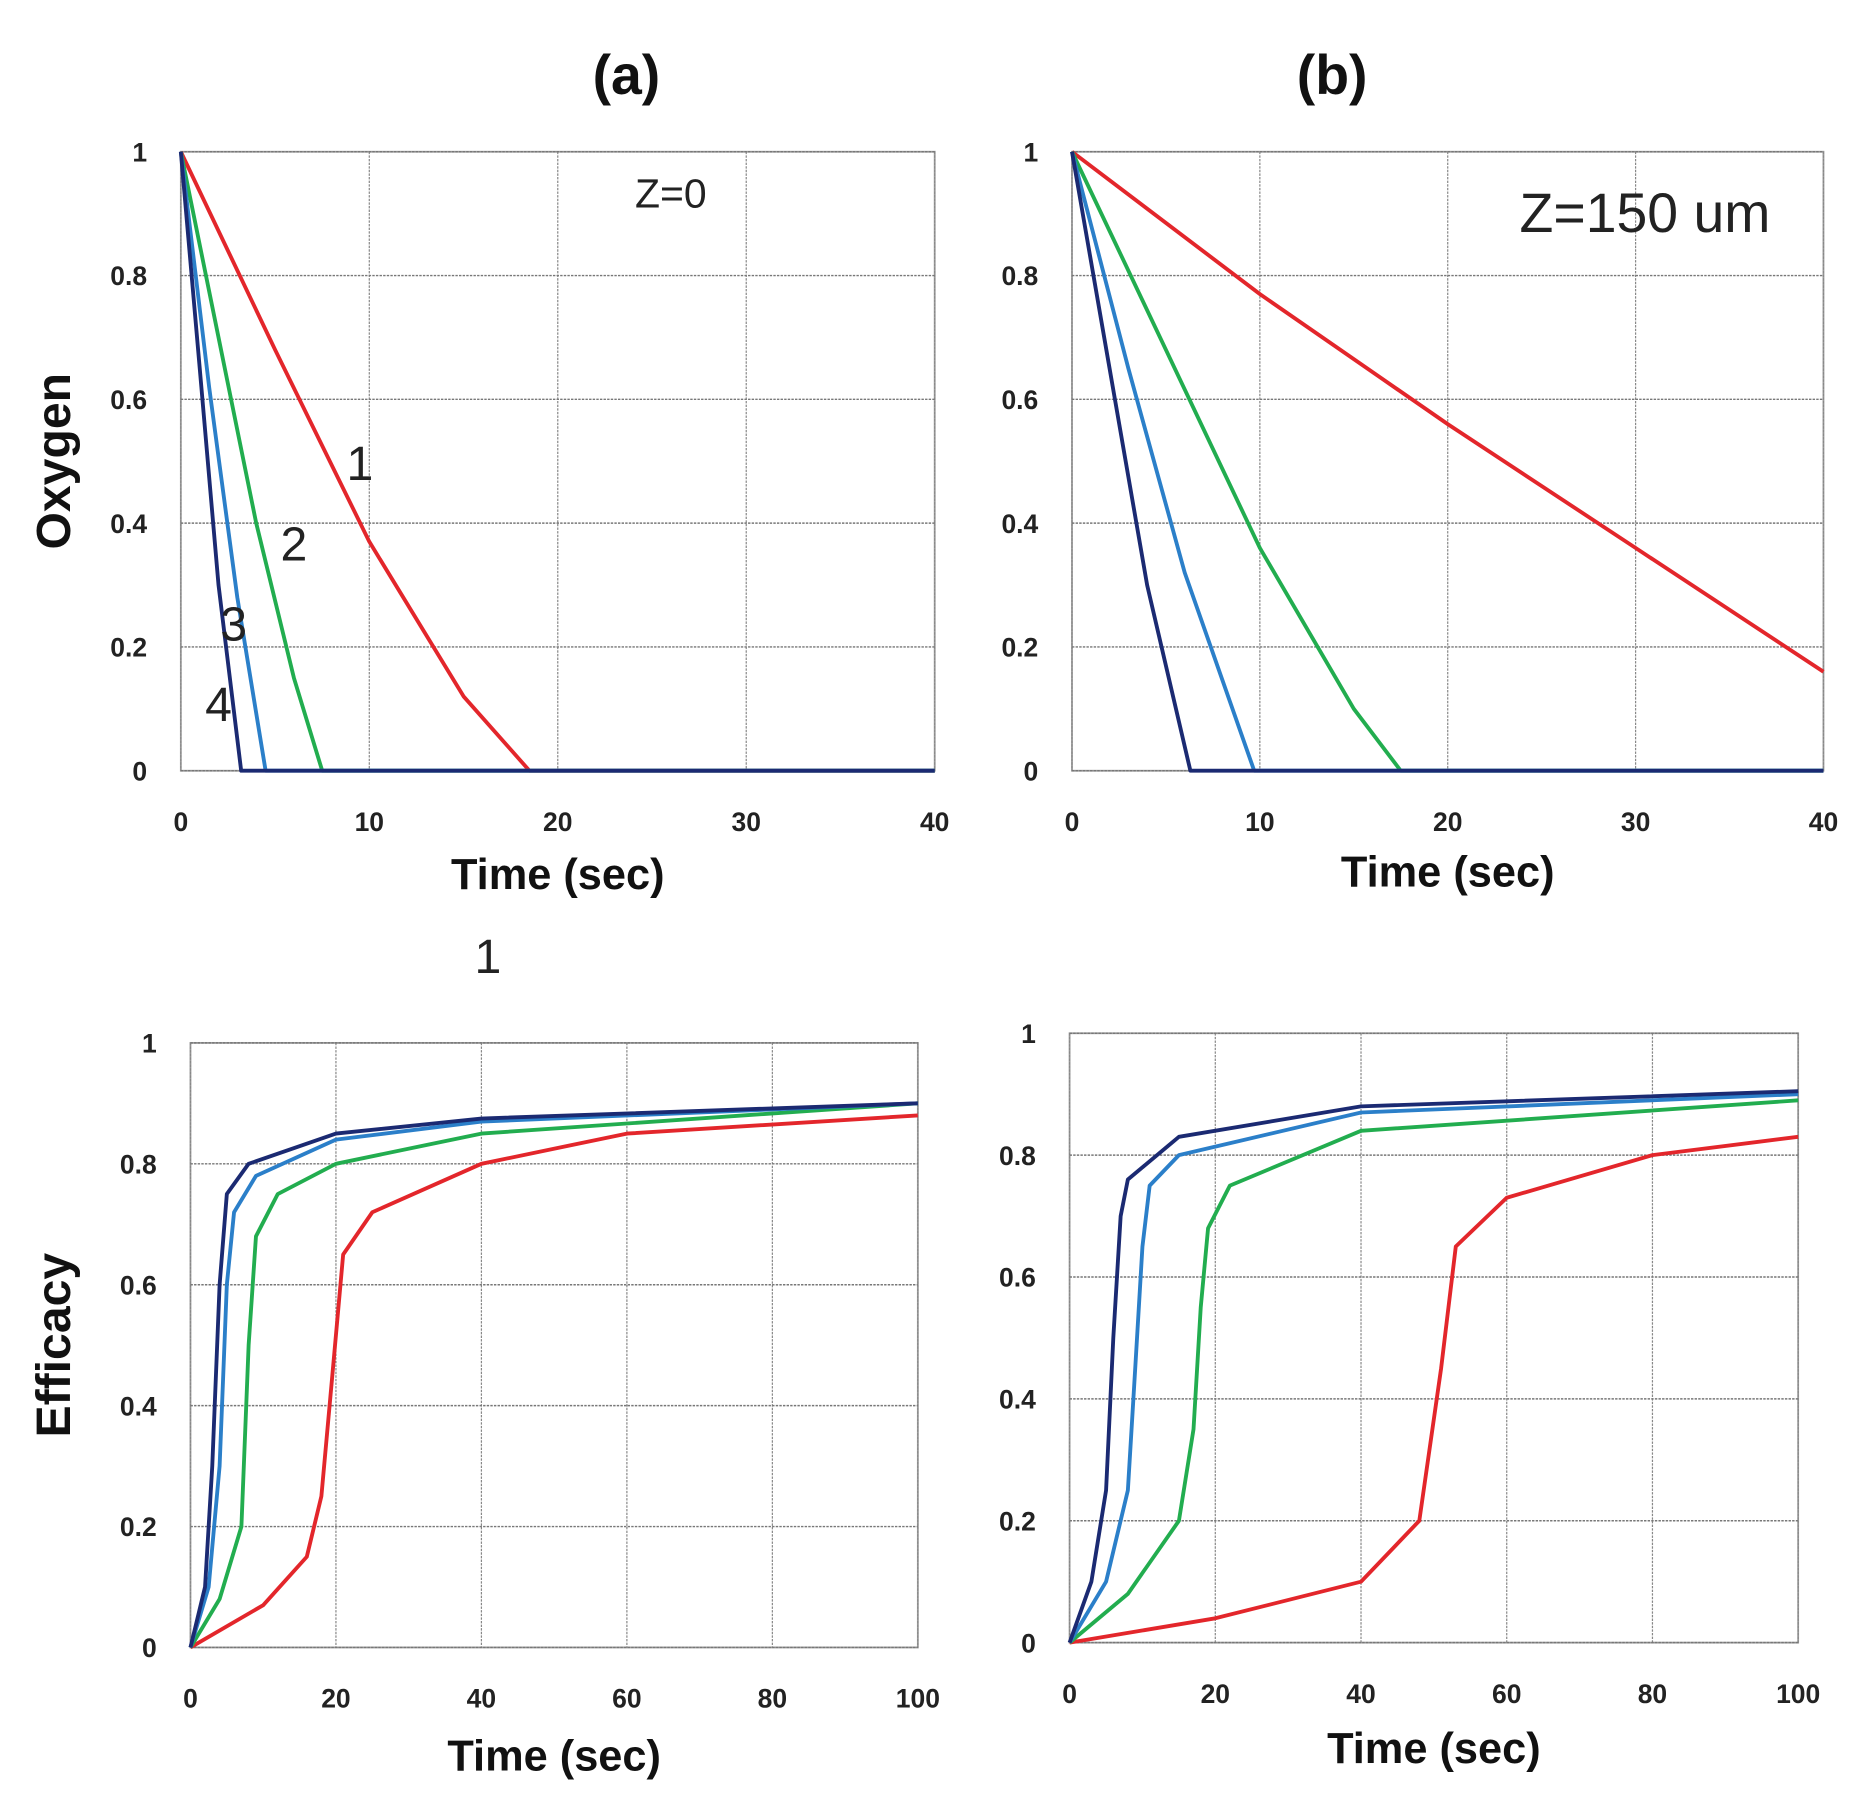 The image size is (1867, 1804). I want to click on annotation: 1, so click(359, 464).